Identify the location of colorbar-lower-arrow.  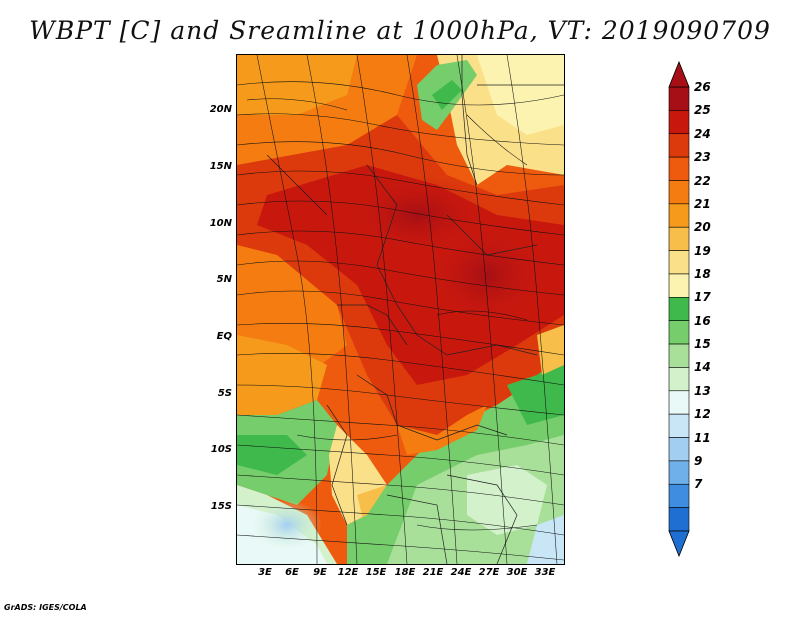
(679, 544).